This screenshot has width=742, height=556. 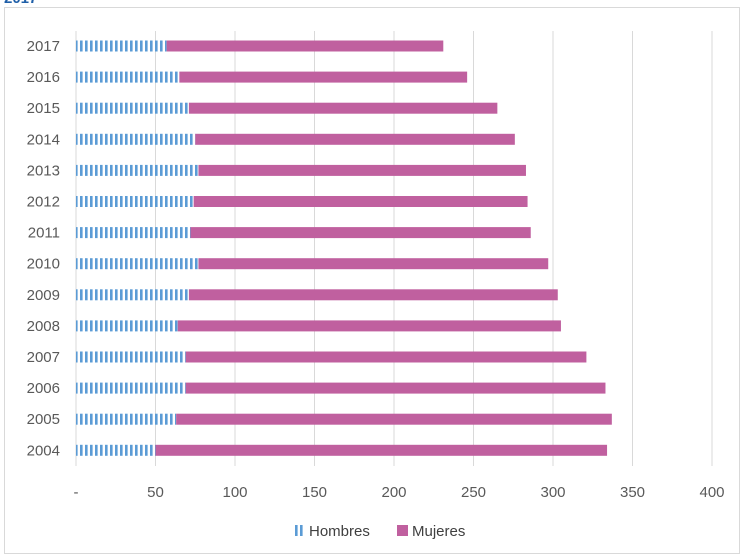 I want to click on y-tick-label: 2016, so click(x=43, y=77).